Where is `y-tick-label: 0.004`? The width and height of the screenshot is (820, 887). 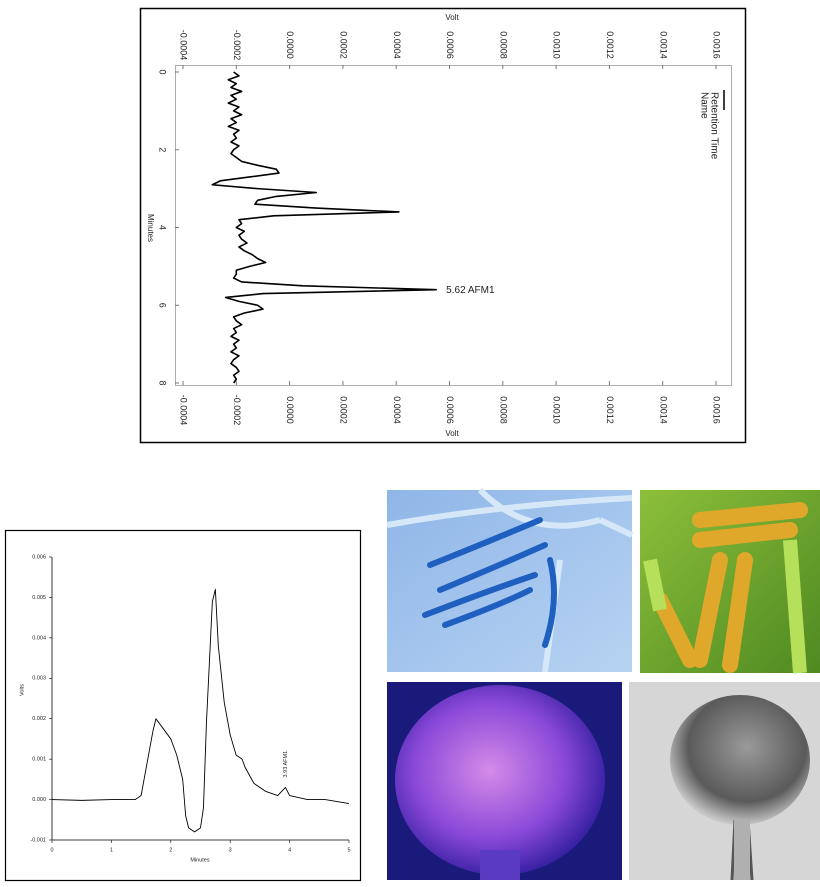 y-tick-label: 0.004 is located at coordinates (39, 638).